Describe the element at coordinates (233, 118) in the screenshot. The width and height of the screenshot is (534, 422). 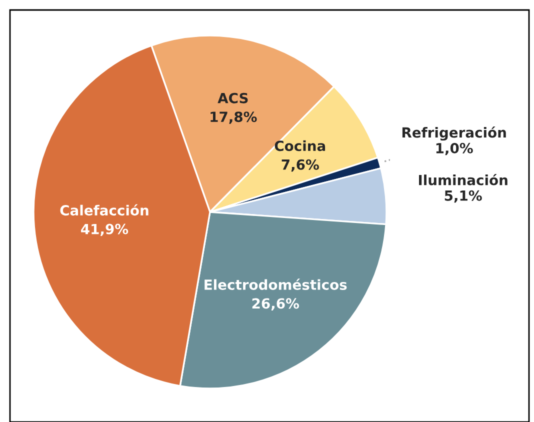
I see `data-label: 17,8%` at that location.